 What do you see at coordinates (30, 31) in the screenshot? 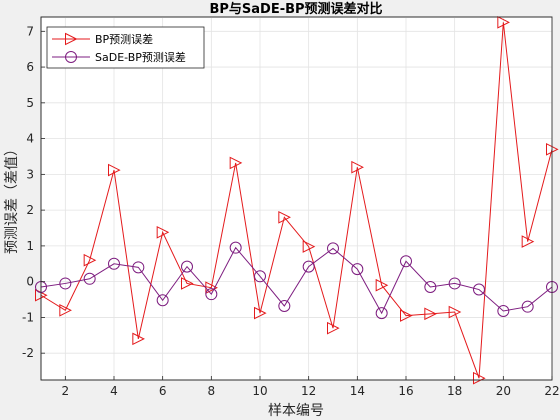
I see `y-tick-label: 7` at bounding box center [30, 31].